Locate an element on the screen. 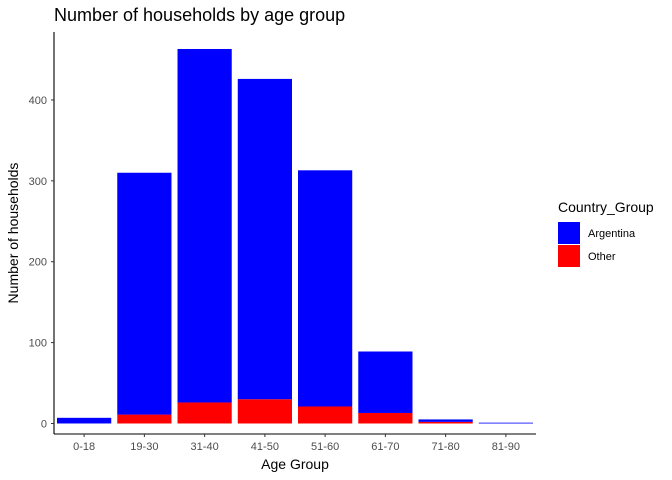 This screenshot has height=480, width=672. x-tick-label-0-18: 0-18 is located at coordinates (84, 447).